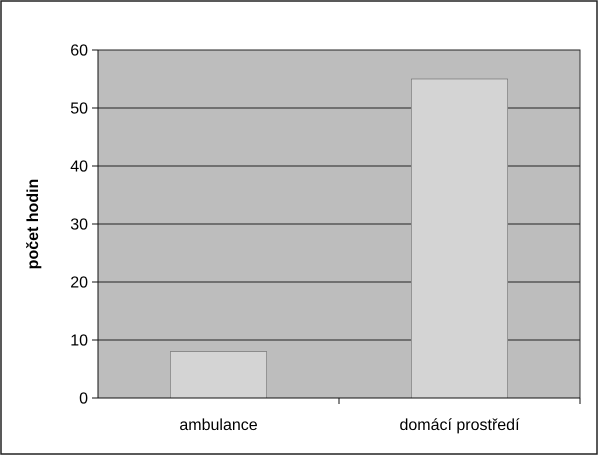 The height and width of the screenshot is (455, 598). Describe the element at coordinates (33, 224) in the screenshot. I see `y-axis-title: počet hodin` at that location.